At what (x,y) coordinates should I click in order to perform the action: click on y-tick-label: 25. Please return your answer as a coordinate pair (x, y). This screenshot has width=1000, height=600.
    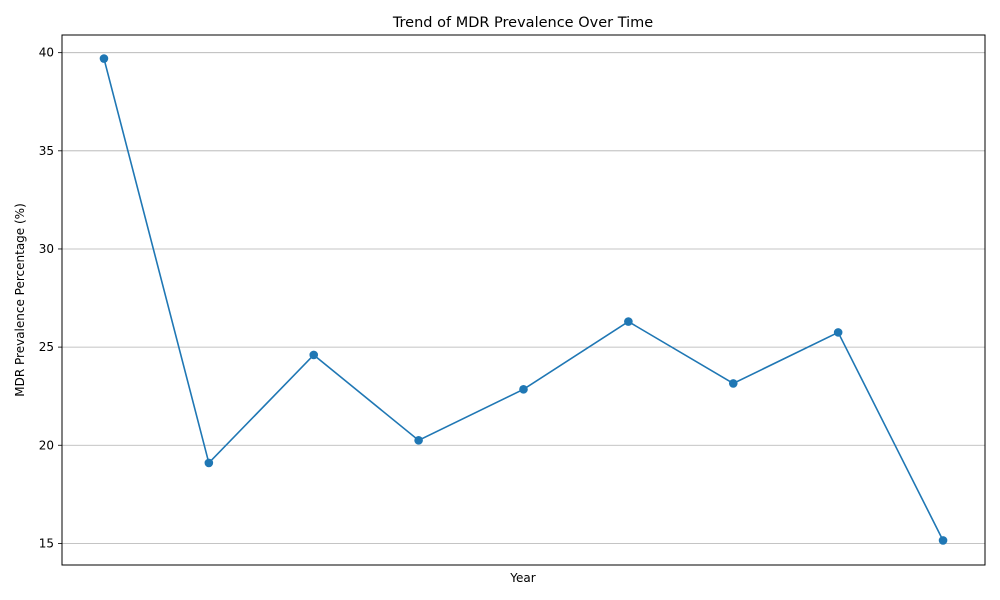
    Looking at the image, I should click on (46, 347).